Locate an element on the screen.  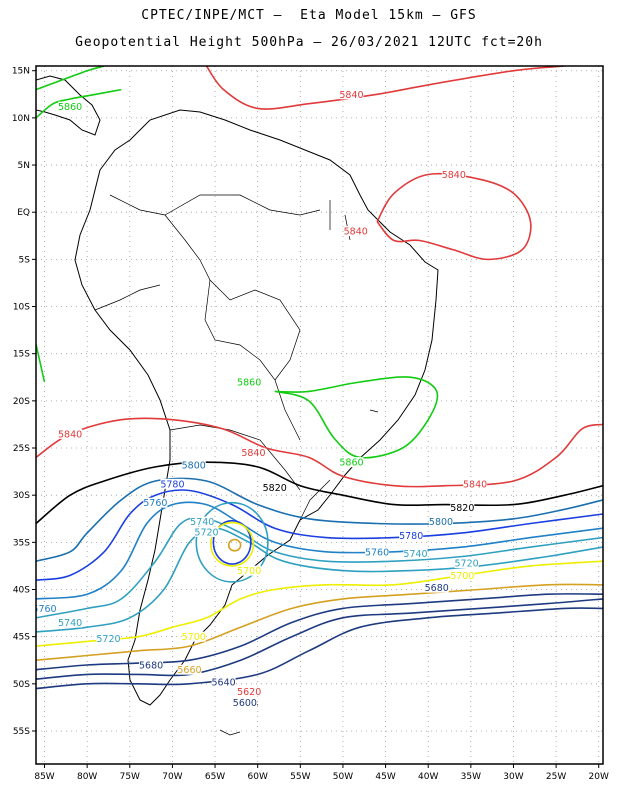
contour-label: 5600 is located at coordinates (245, 703).